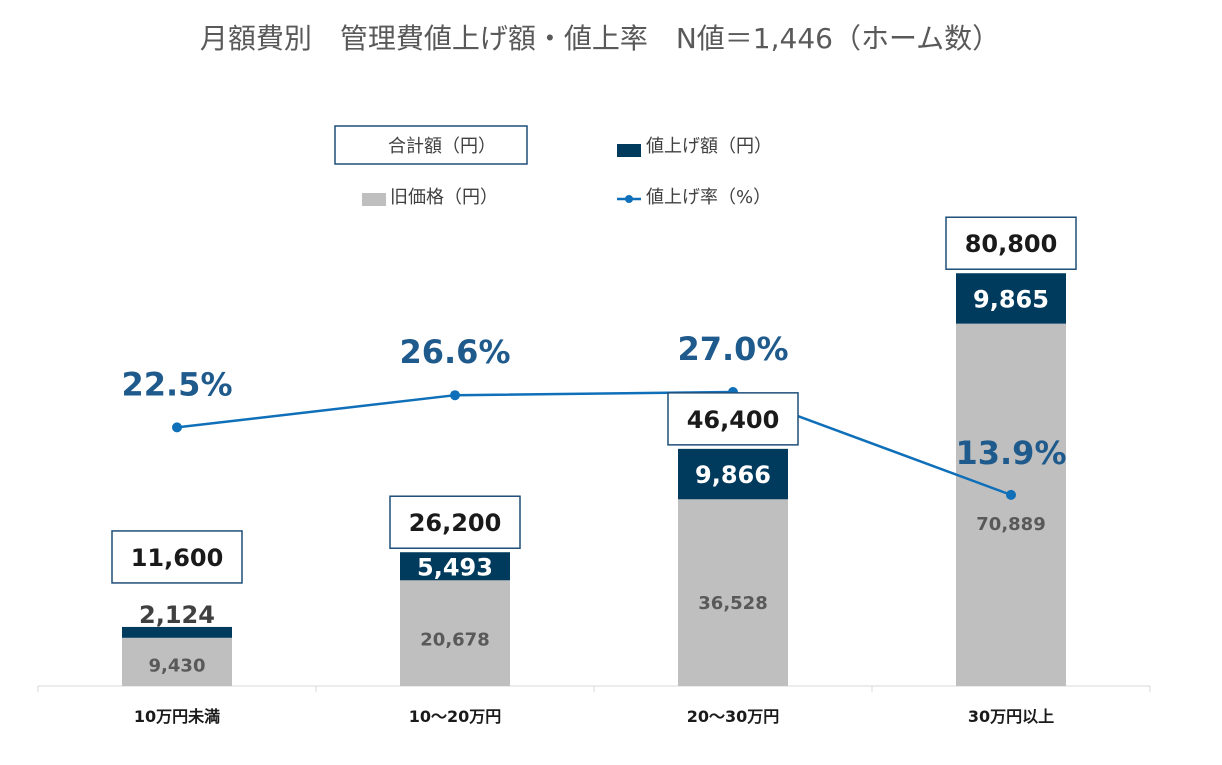  Describe the element at coordinates (629, 150) in the screenshot. I see `legend-increase-marker` at that location.